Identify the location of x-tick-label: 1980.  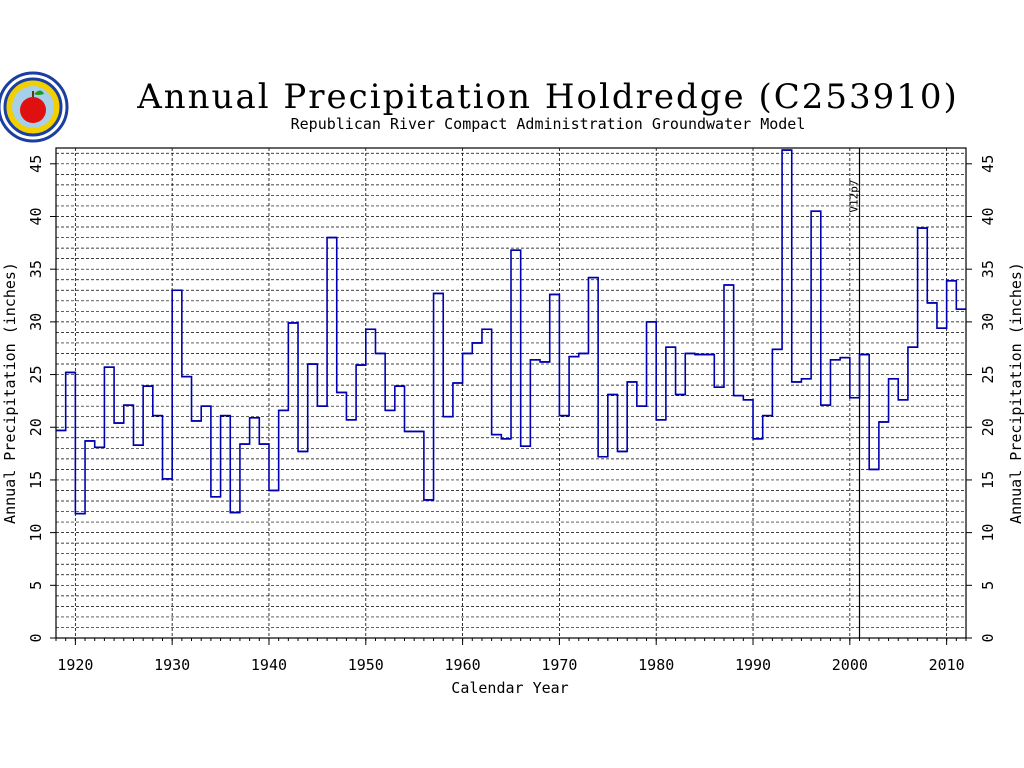
(656, 665).